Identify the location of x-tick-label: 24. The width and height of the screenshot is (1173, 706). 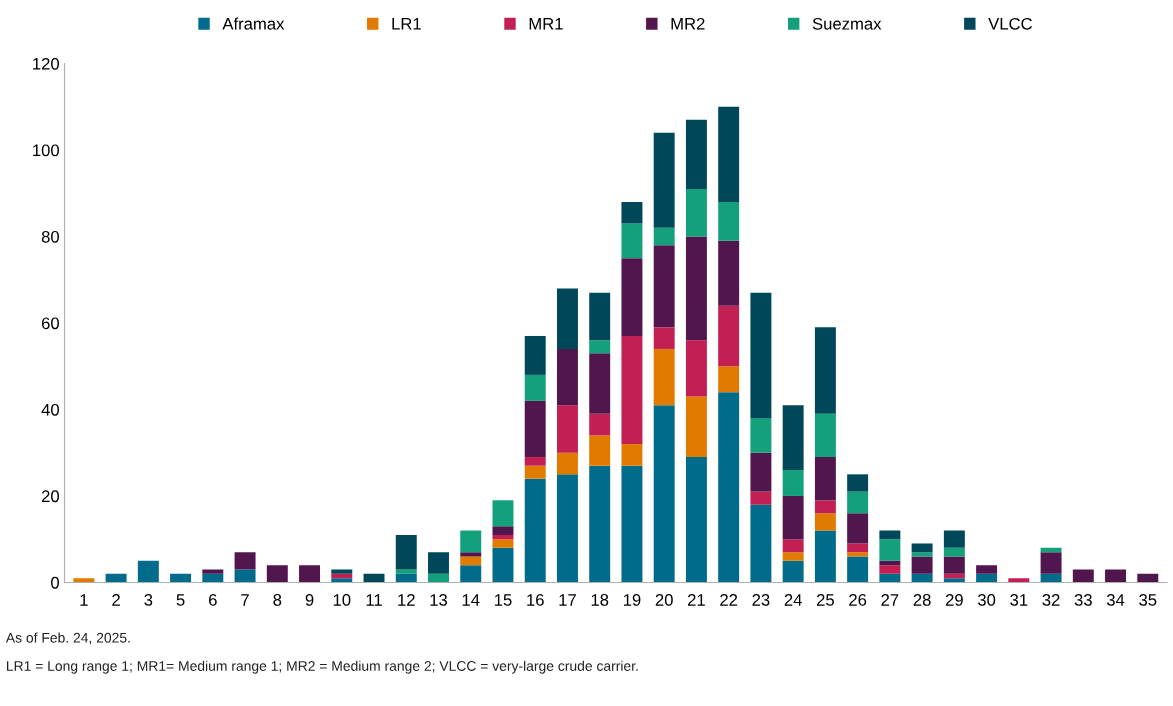
(793, 600).